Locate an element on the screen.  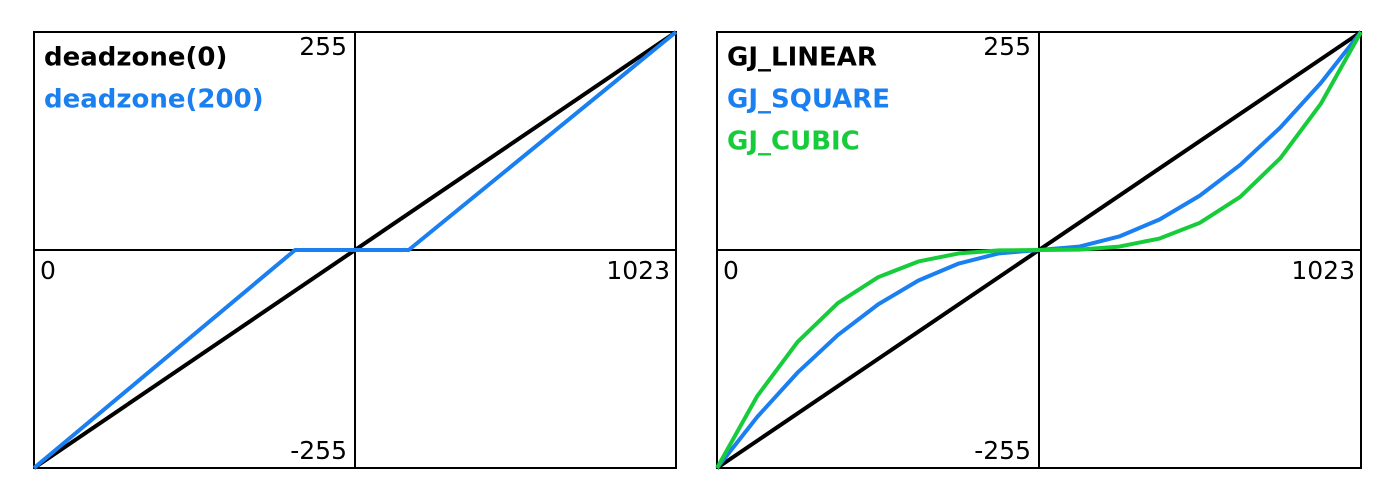
legend-label: deadzone(200) is located at coordinates (154, 100).